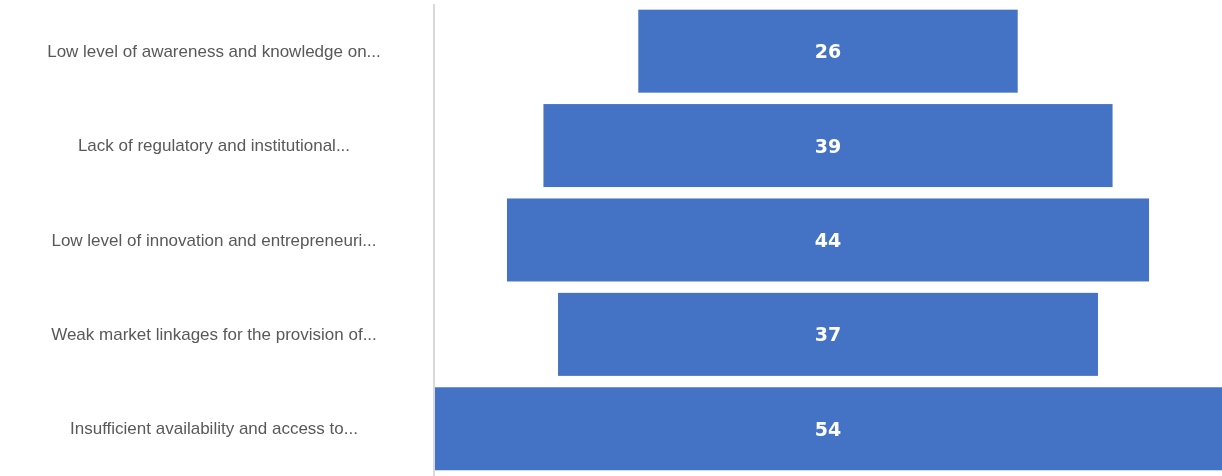  I want to click on data-label: 37, so click(828, 334).